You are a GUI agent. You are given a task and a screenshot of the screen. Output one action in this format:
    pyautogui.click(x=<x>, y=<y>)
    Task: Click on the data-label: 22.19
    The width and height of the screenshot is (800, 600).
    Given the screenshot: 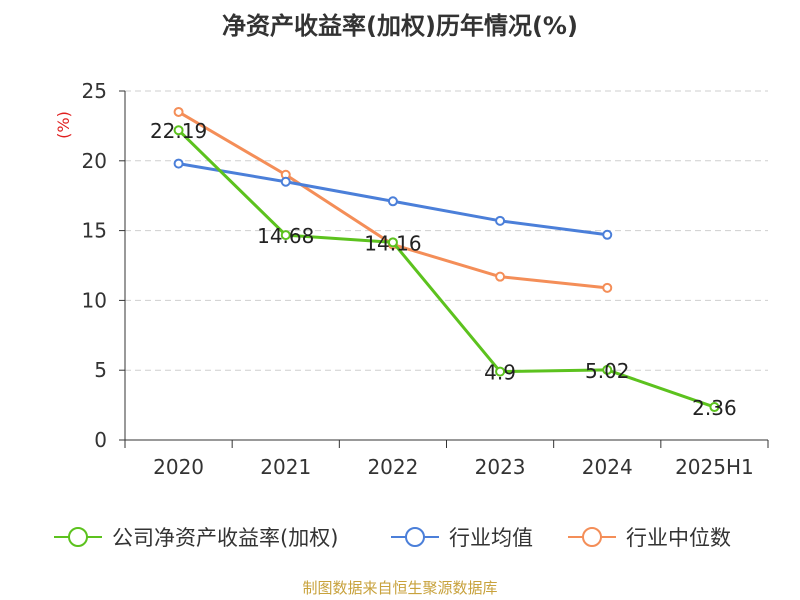 What is the action you would take?
    pyautogui.click(x=178, y=131)
    